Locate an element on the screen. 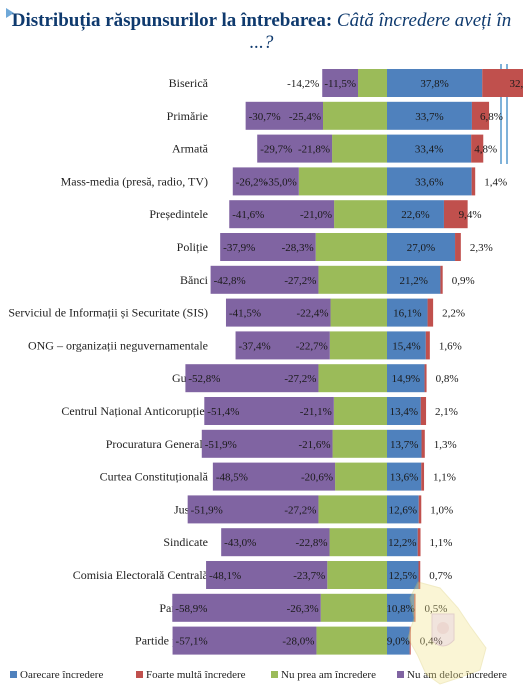 The width and height of the screenshot is (523, 694). data-label-oarecare: 13,6% is located at coordinates (404, 478).